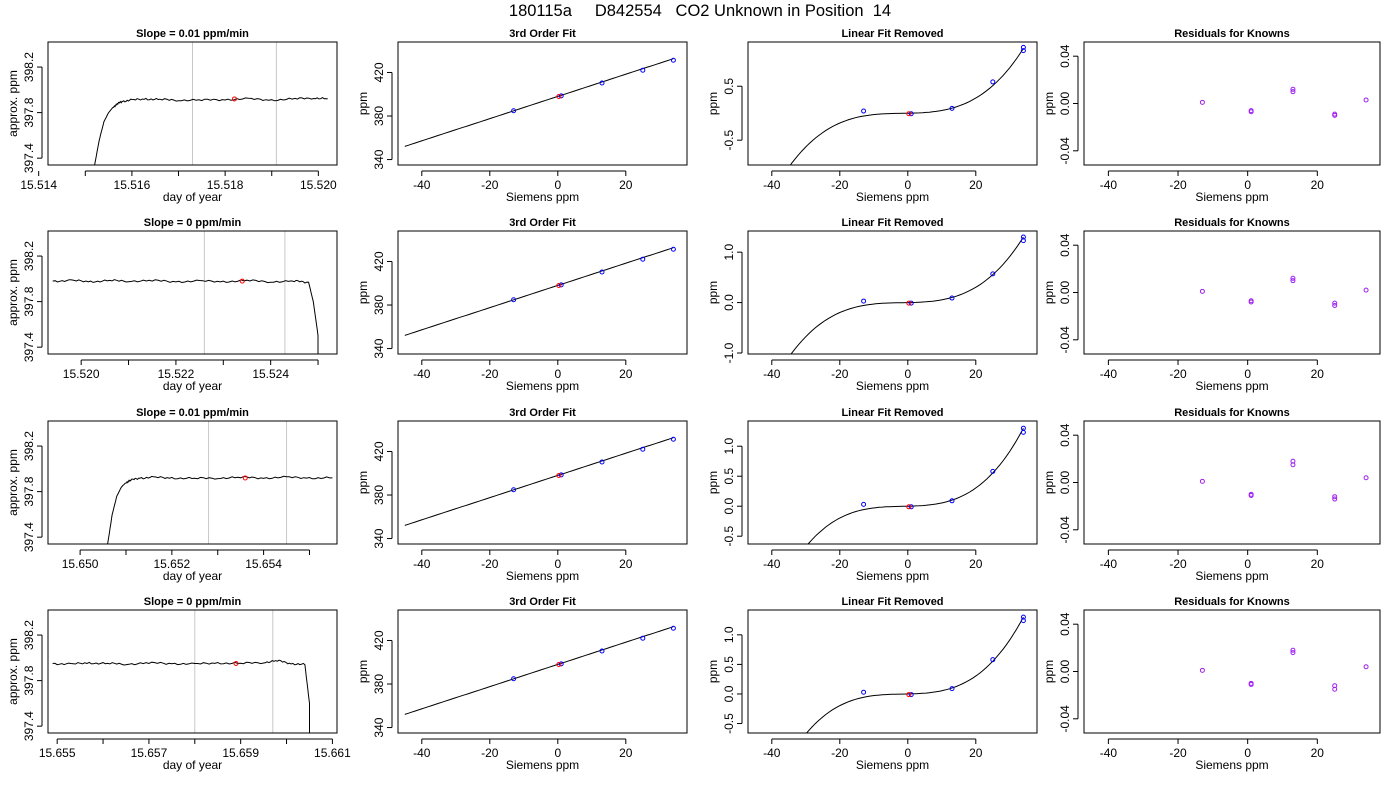  What do you see at coordinates (29, 158) in the screenshot?
I see `y-tick-label: 397.4` at bounding box center [29, 158].